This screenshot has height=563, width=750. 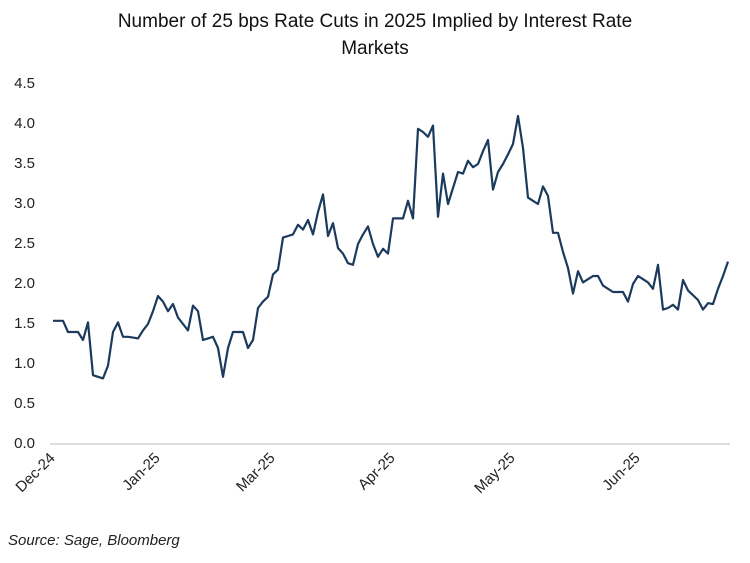 What do you see at coordinates (24, 443) in the screenshot?
I see `y-tick-label: 0.0` at bounding box center [24, 443].